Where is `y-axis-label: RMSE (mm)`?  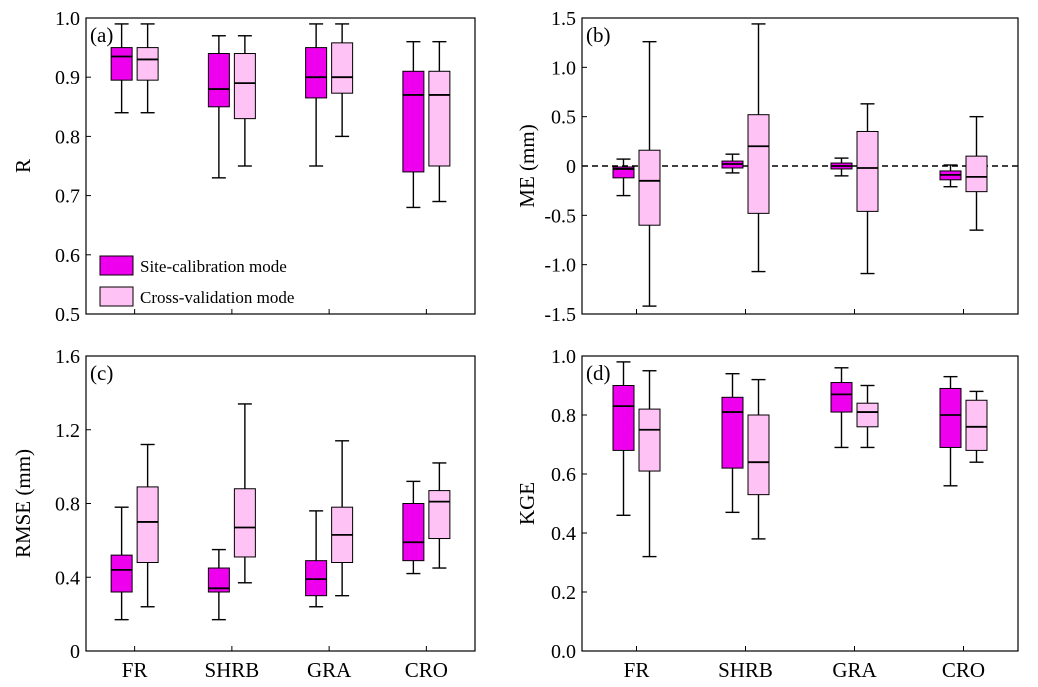 y-axis-label: RMSE (mm) is located at coordinates (23, 503).